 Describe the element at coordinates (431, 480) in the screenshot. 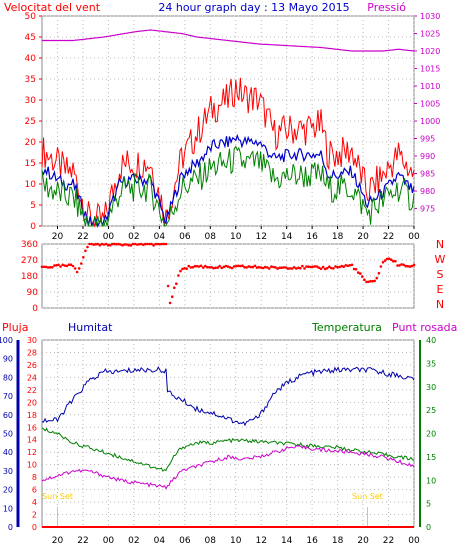

I see `temperature-tick-label: 10` at that location.